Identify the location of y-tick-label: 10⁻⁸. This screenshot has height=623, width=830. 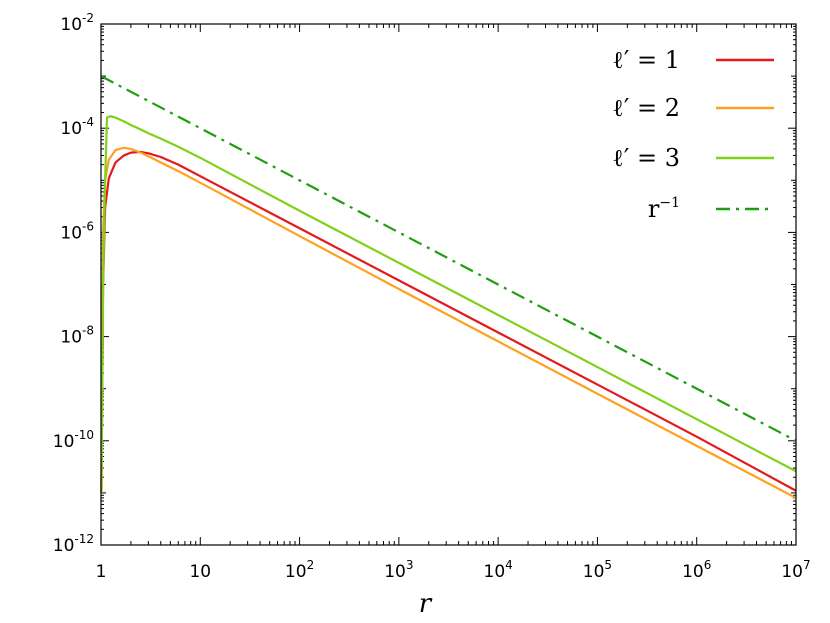
(77, 336).